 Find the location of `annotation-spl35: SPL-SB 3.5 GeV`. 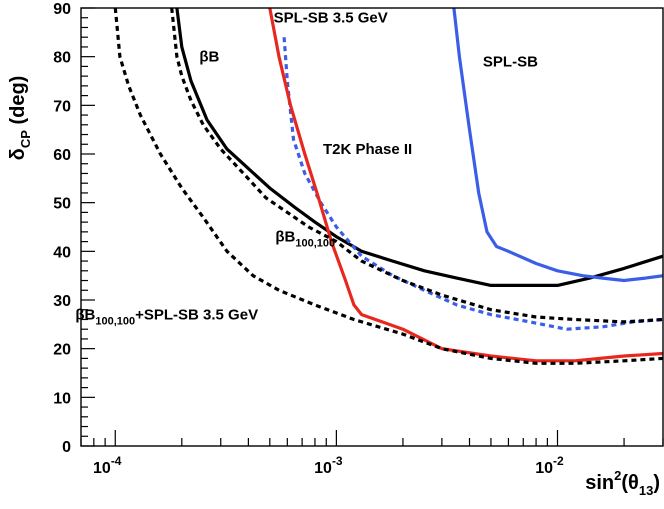

annotation-spl35: SPL-SB 3.5 GeV is located at coordinates (331, 18).